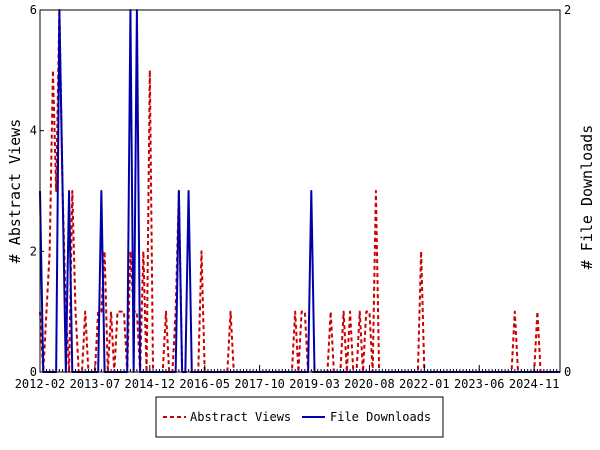 This screenshot has width=600, height=450. Describe the element at coordinates (150, 384) in the screenshot. I see `x-tick-label: 2014-12` at that location.